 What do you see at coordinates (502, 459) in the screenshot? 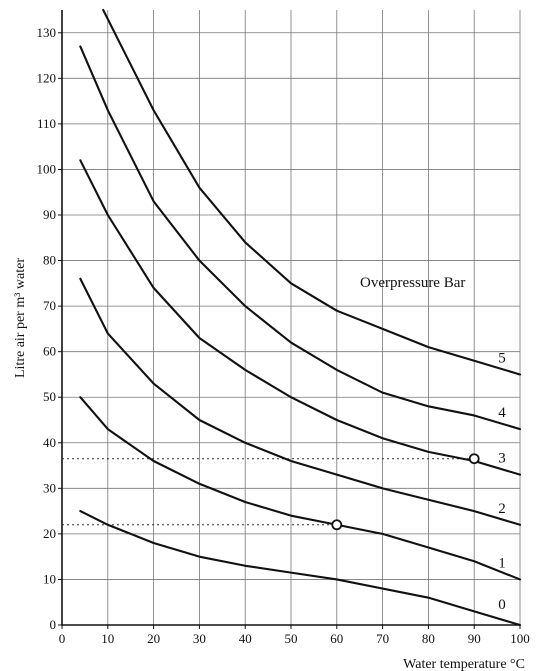
I see `series-label: 3` at bounding box center [502, 459].